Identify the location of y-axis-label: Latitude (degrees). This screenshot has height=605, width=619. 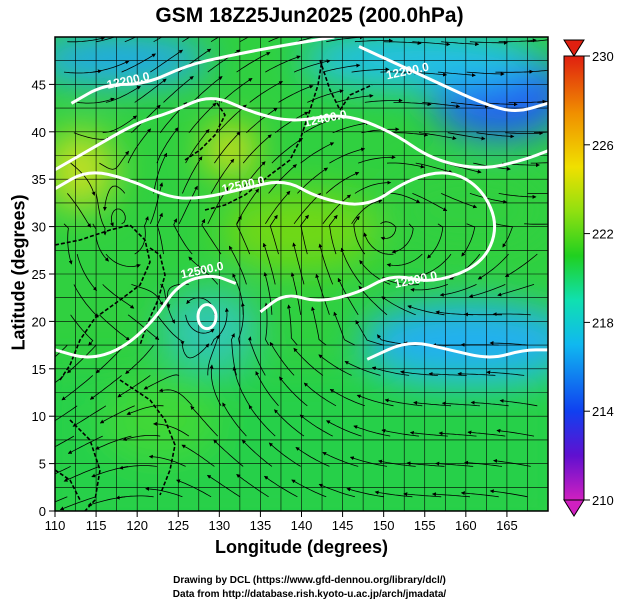
(18, 272).